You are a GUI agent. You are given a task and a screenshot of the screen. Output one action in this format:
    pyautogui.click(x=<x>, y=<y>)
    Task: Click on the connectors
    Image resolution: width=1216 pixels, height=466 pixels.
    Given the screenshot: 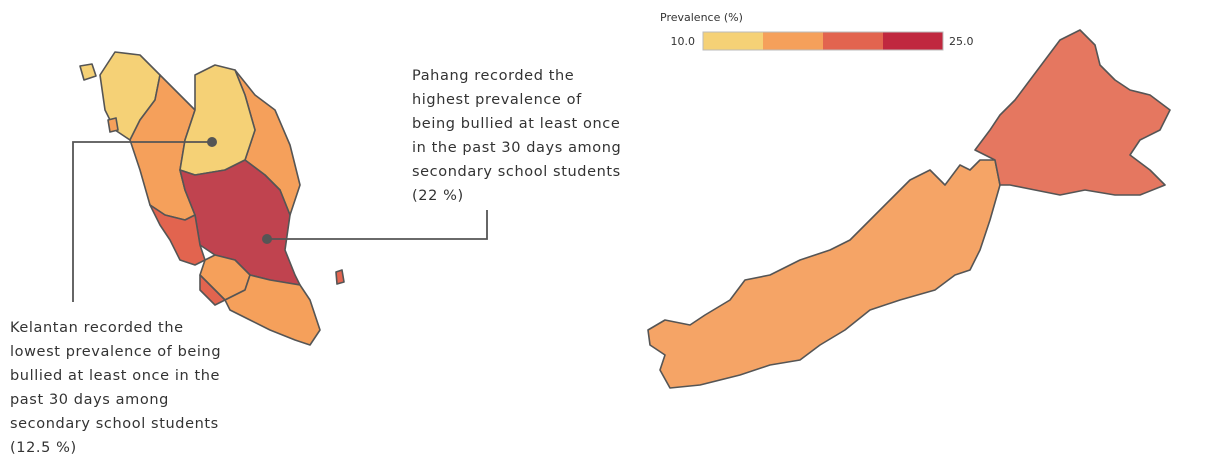 What is the action you would take?
    pyautogui.click(x=280, y=219)
    